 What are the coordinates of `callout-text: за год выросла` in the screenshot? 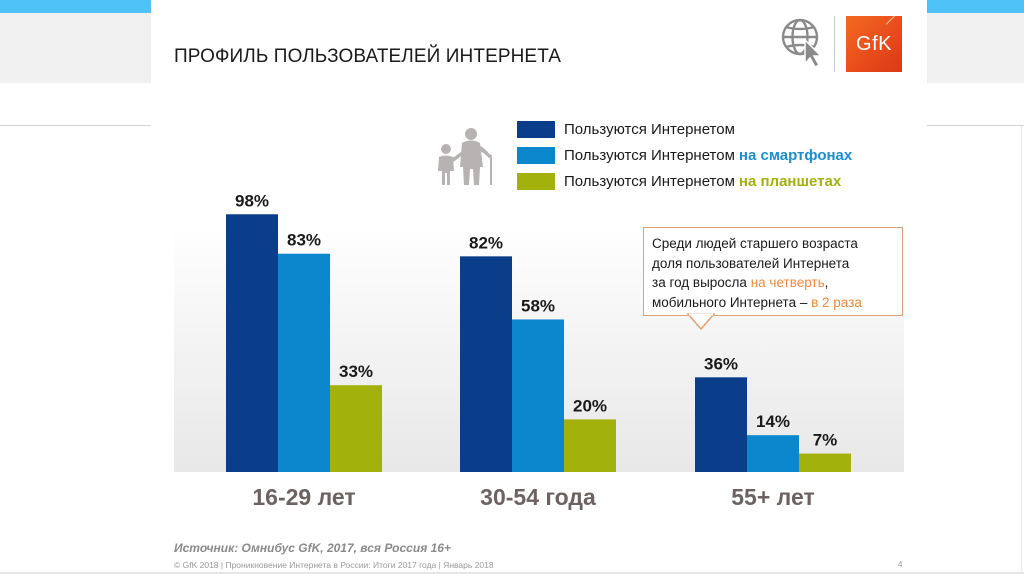 It's located at (701, 282).